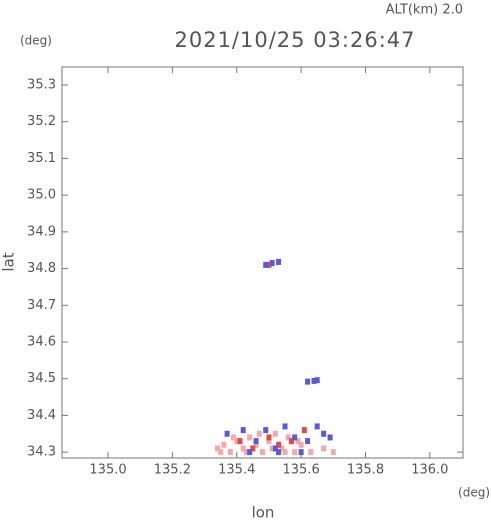 This screenshot has width=491, height=521. What do you see at coordinates (263, 512) in the screenshot?
I see `x-axis-label: lon` at bounding box center [263, 512].